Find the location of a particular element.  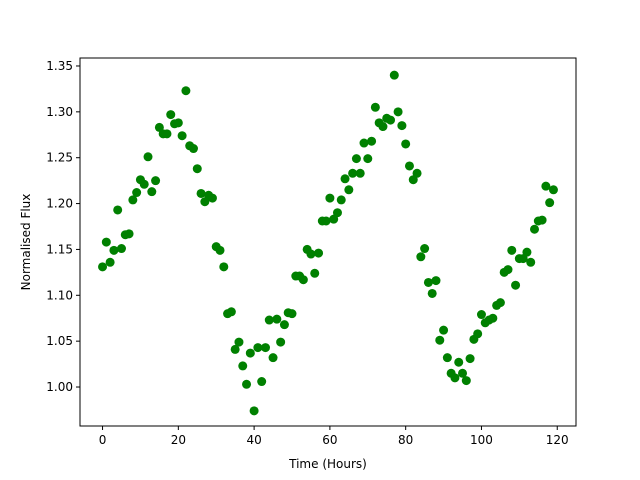

x-tick-label: 40 is located at coordinates (253, 440).